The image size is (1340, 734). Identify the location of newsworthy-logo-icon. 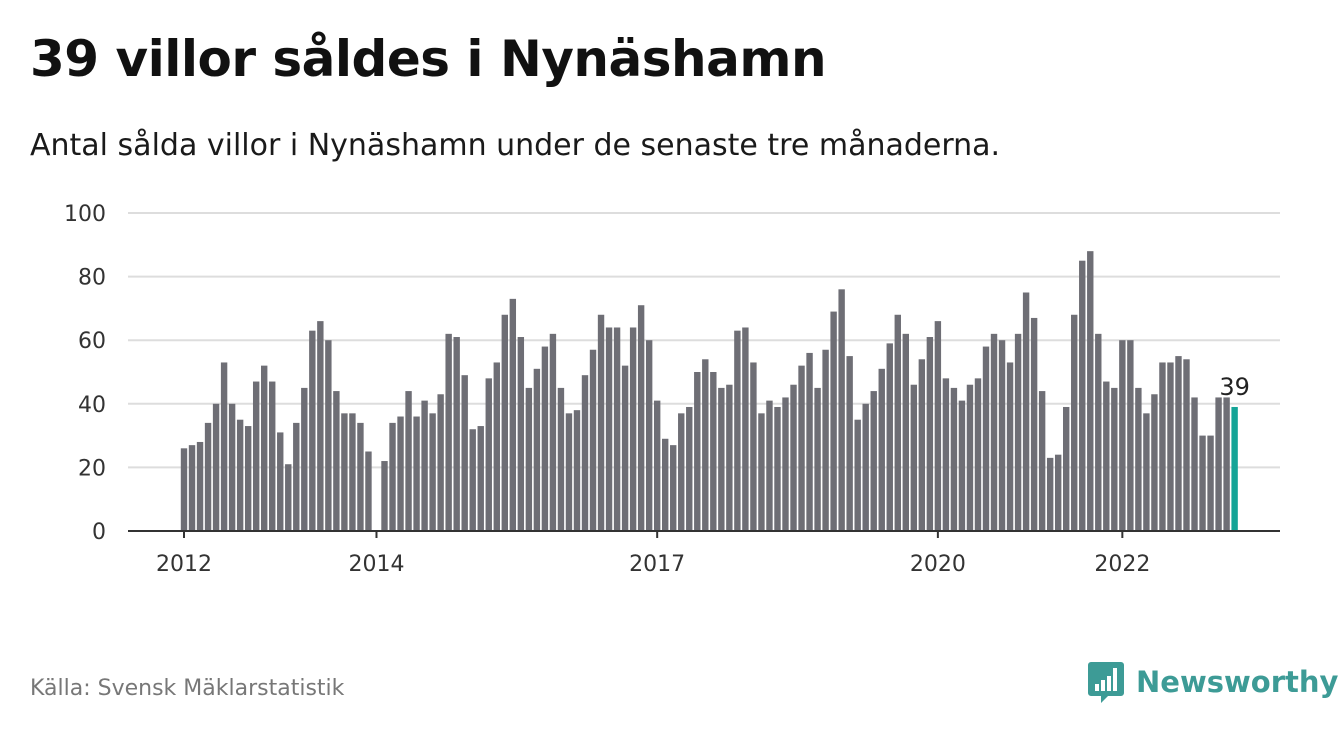
(1106, 682).